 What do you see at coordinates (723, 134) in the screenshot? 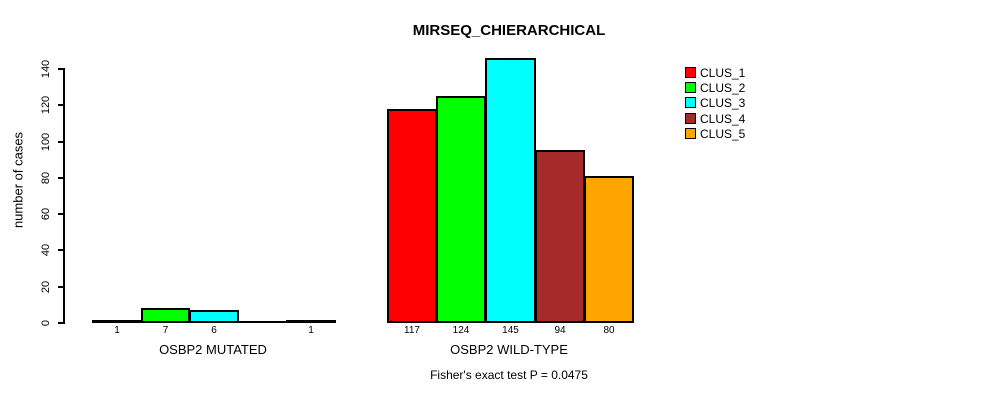
I see `legend-label-clus_5: CLUS_5` at bounding box center [723, 134].